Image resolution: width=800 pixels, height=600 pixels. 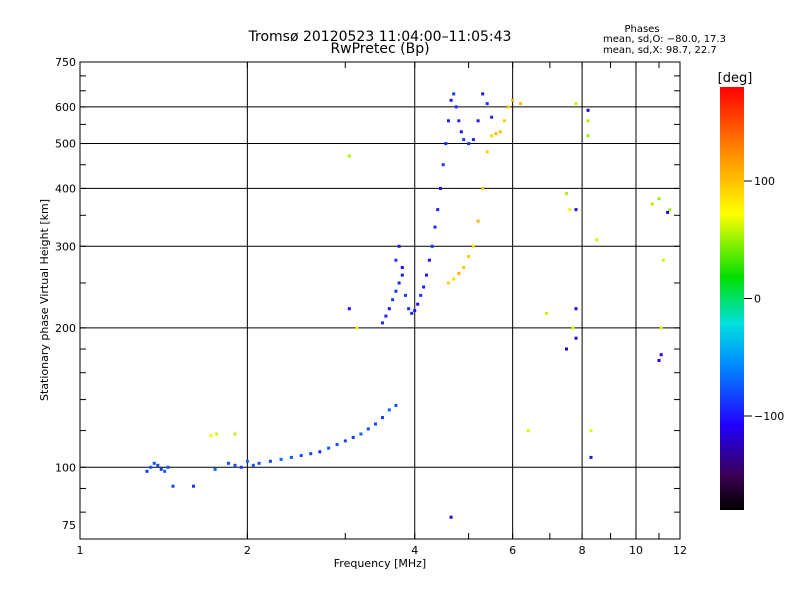 What do you see at coordinates (660, 50) in the screenshot?
I see `legend-line-x: mean, sd,X: 98.7, 22.7` at bounding box center [660, 50].